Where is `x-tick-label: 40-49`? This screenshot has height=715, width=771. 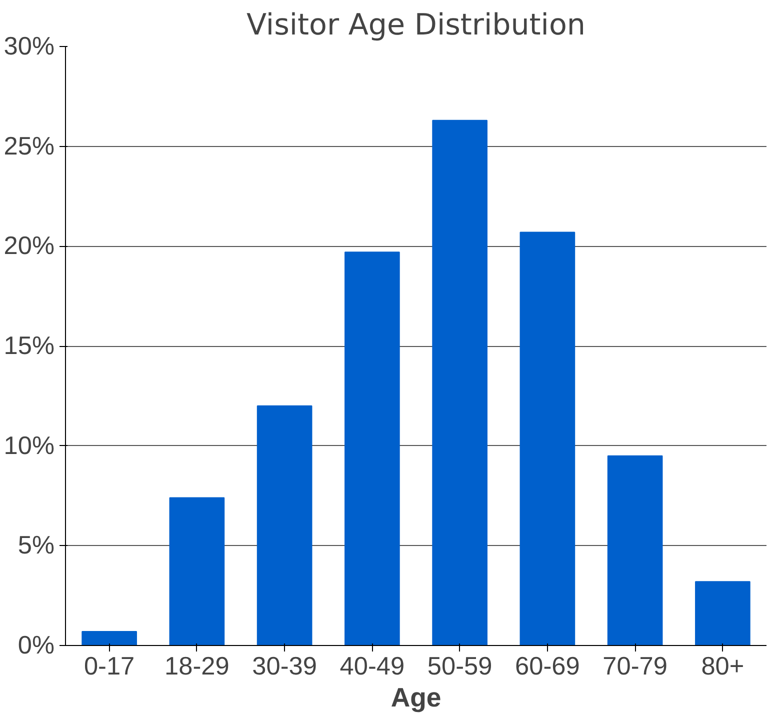 x-tick-label: 40-49 is located at coordinates (372, 666).